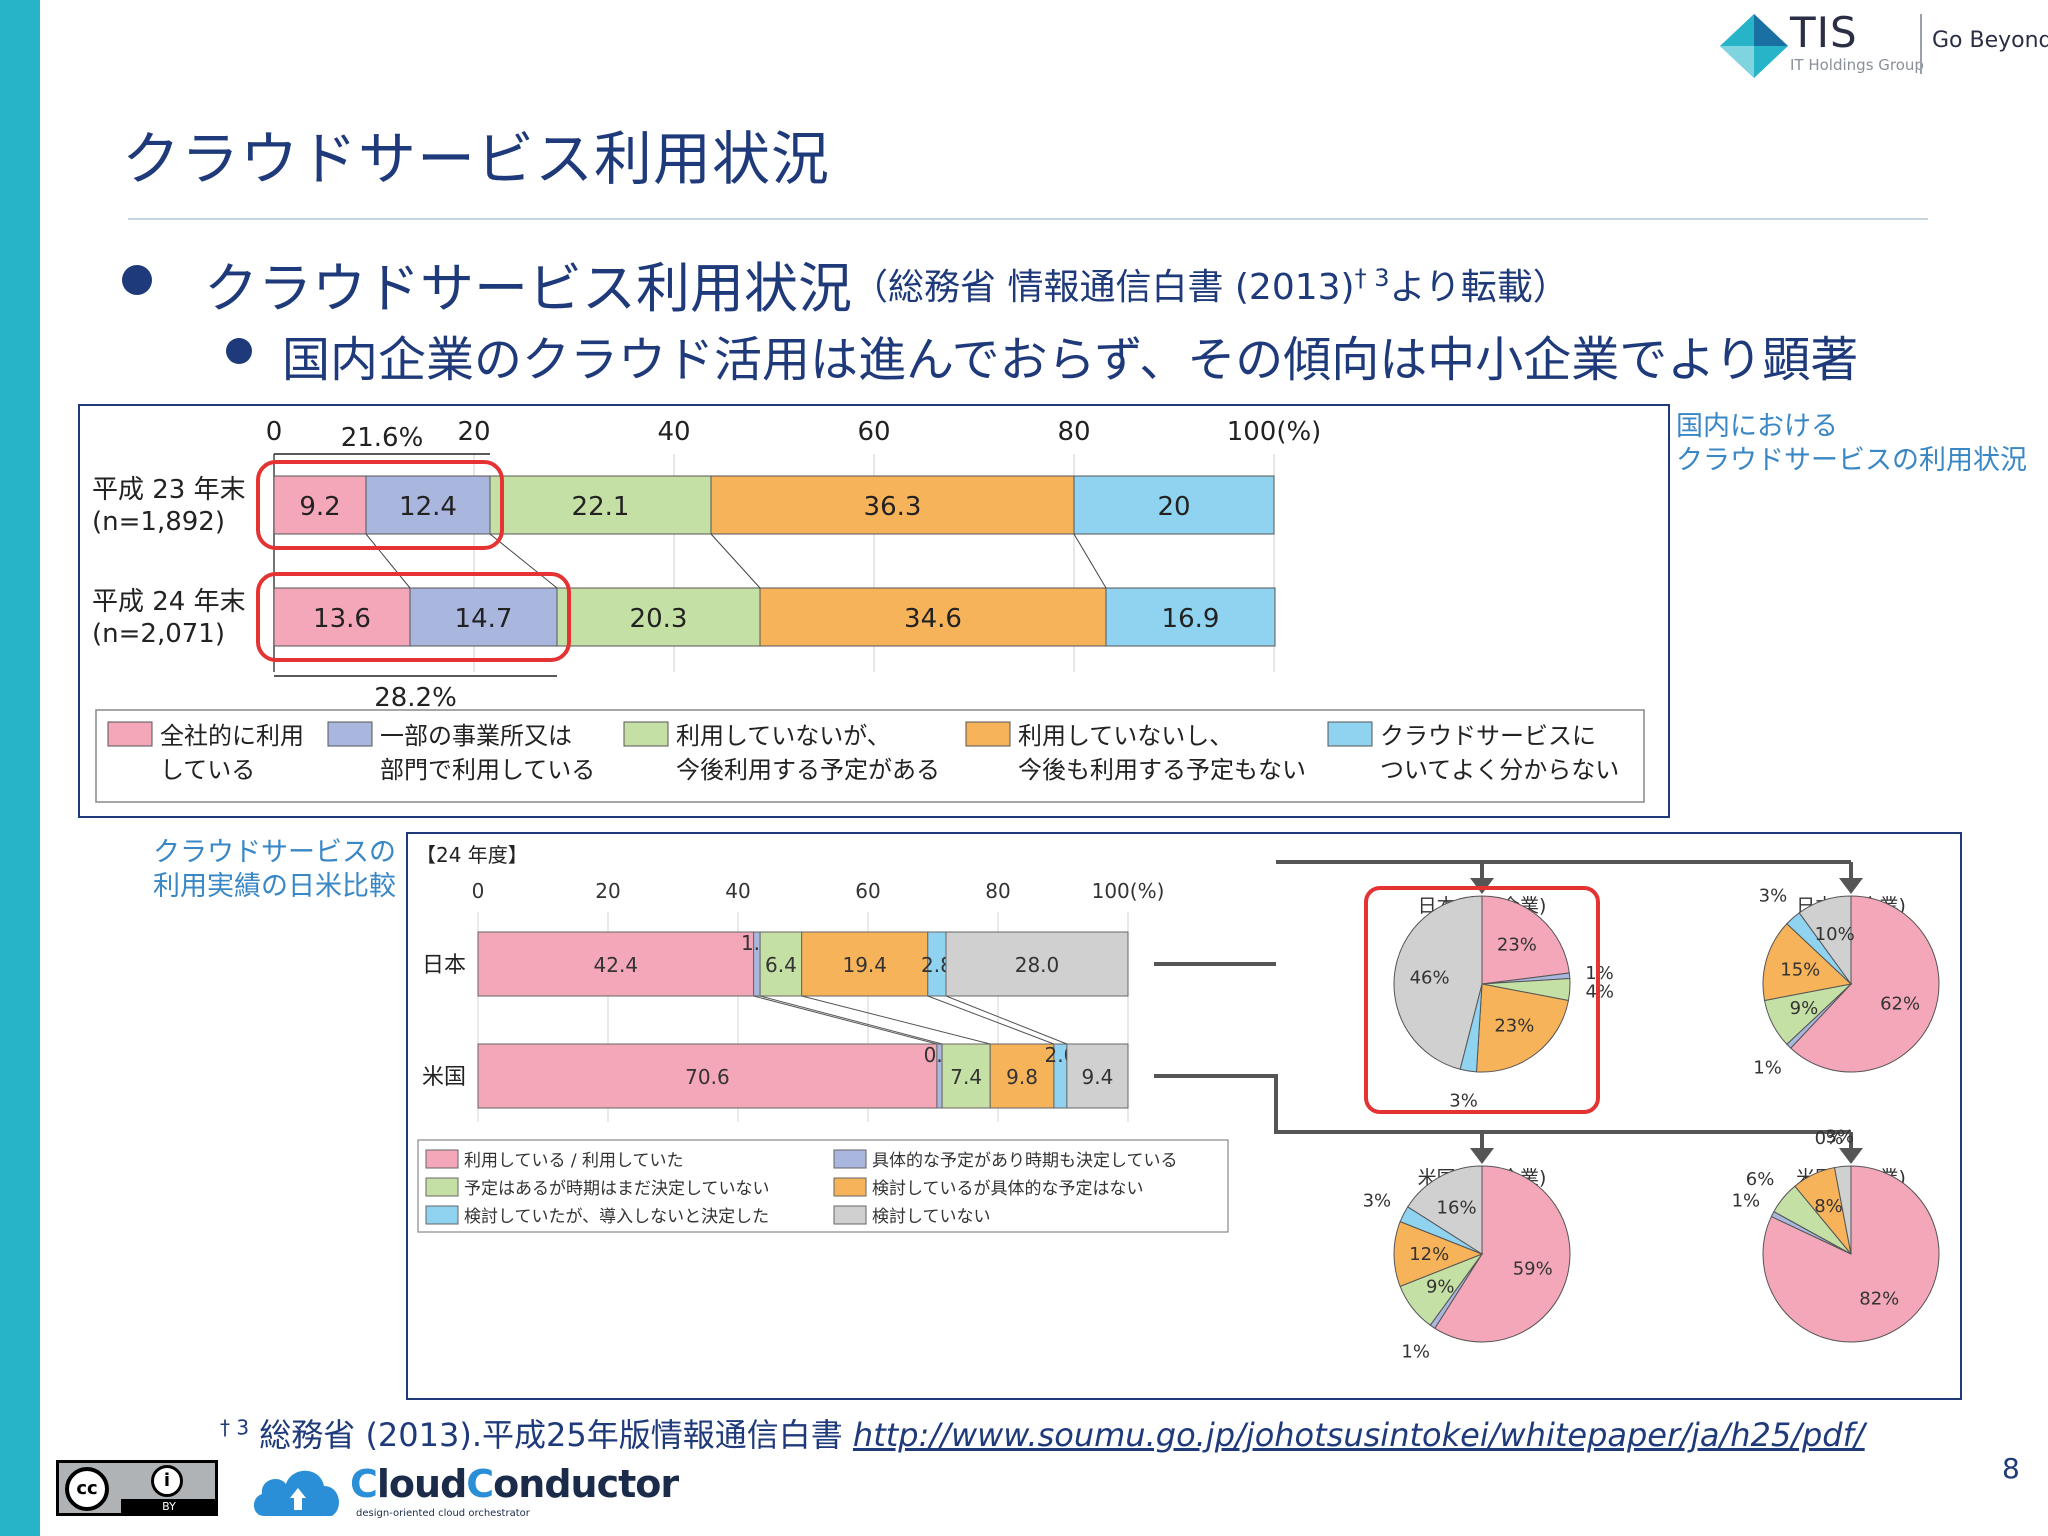  I want to click on footnote-ref: † 3, so click(1372, 277).